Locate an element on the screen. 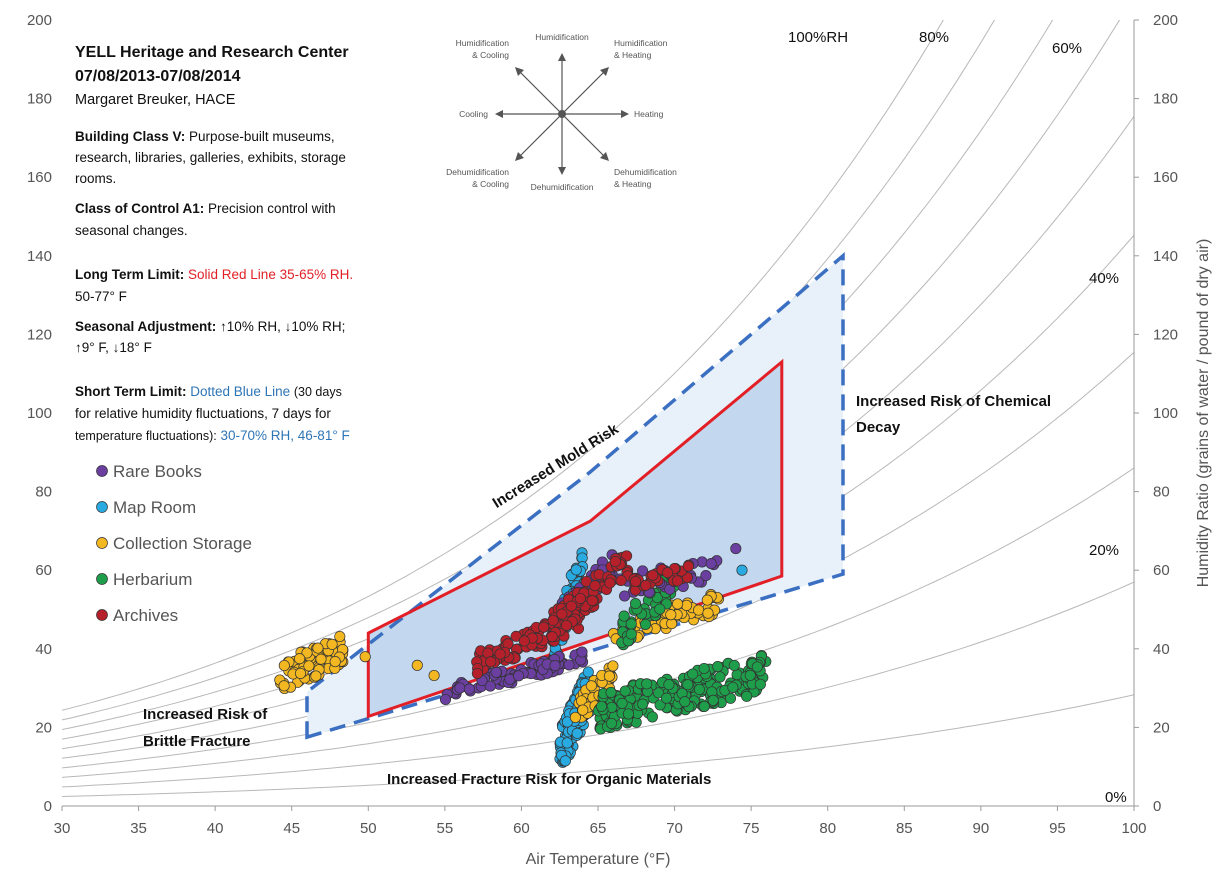  rh-label-100: 100%RH is located at coordinates (818, 37).